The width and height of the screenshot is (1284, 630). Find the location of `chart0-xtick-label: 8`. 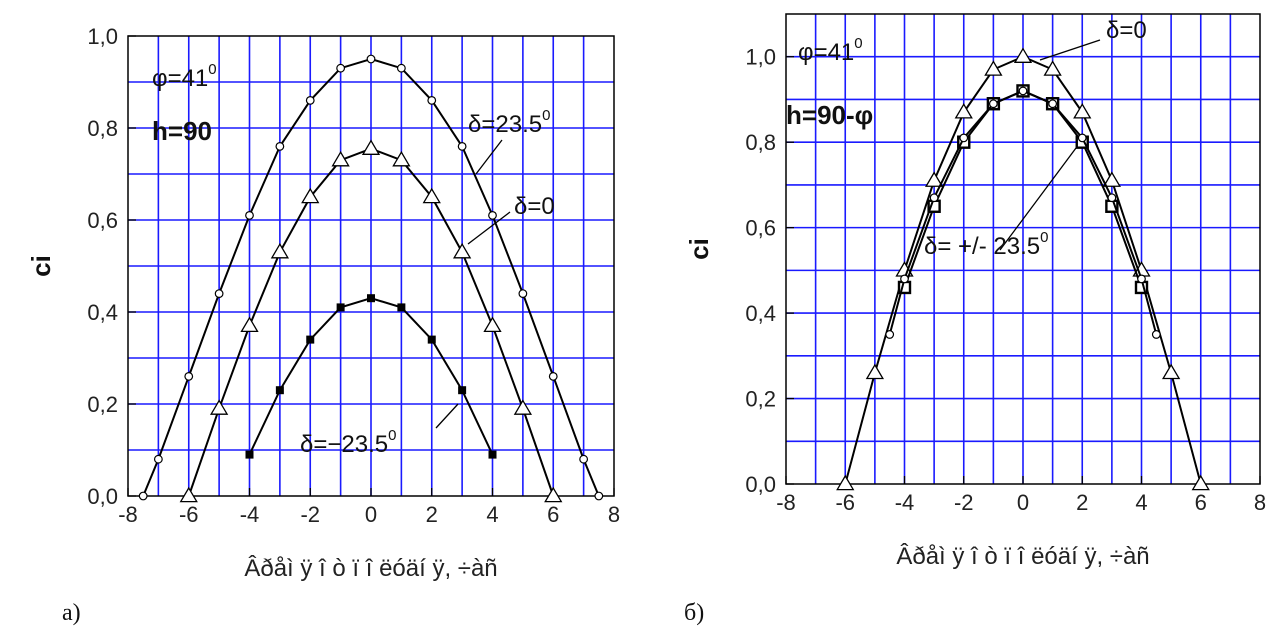

chart0-xtick-label: 8 is located at coordinates (614, 514).